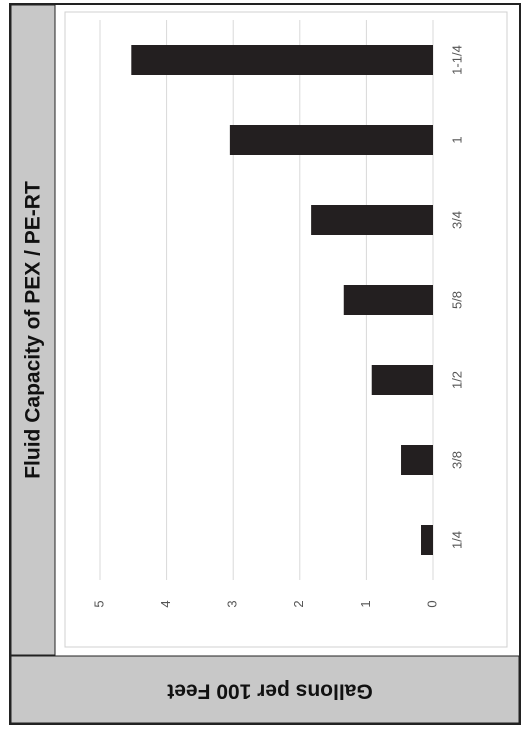 The width and height of the screenshot is (524, 730). What do you see at coordinates (456, 460) in the screenshot?
I see `x-tick-label: 3/8` at bounding box center [456, 460].